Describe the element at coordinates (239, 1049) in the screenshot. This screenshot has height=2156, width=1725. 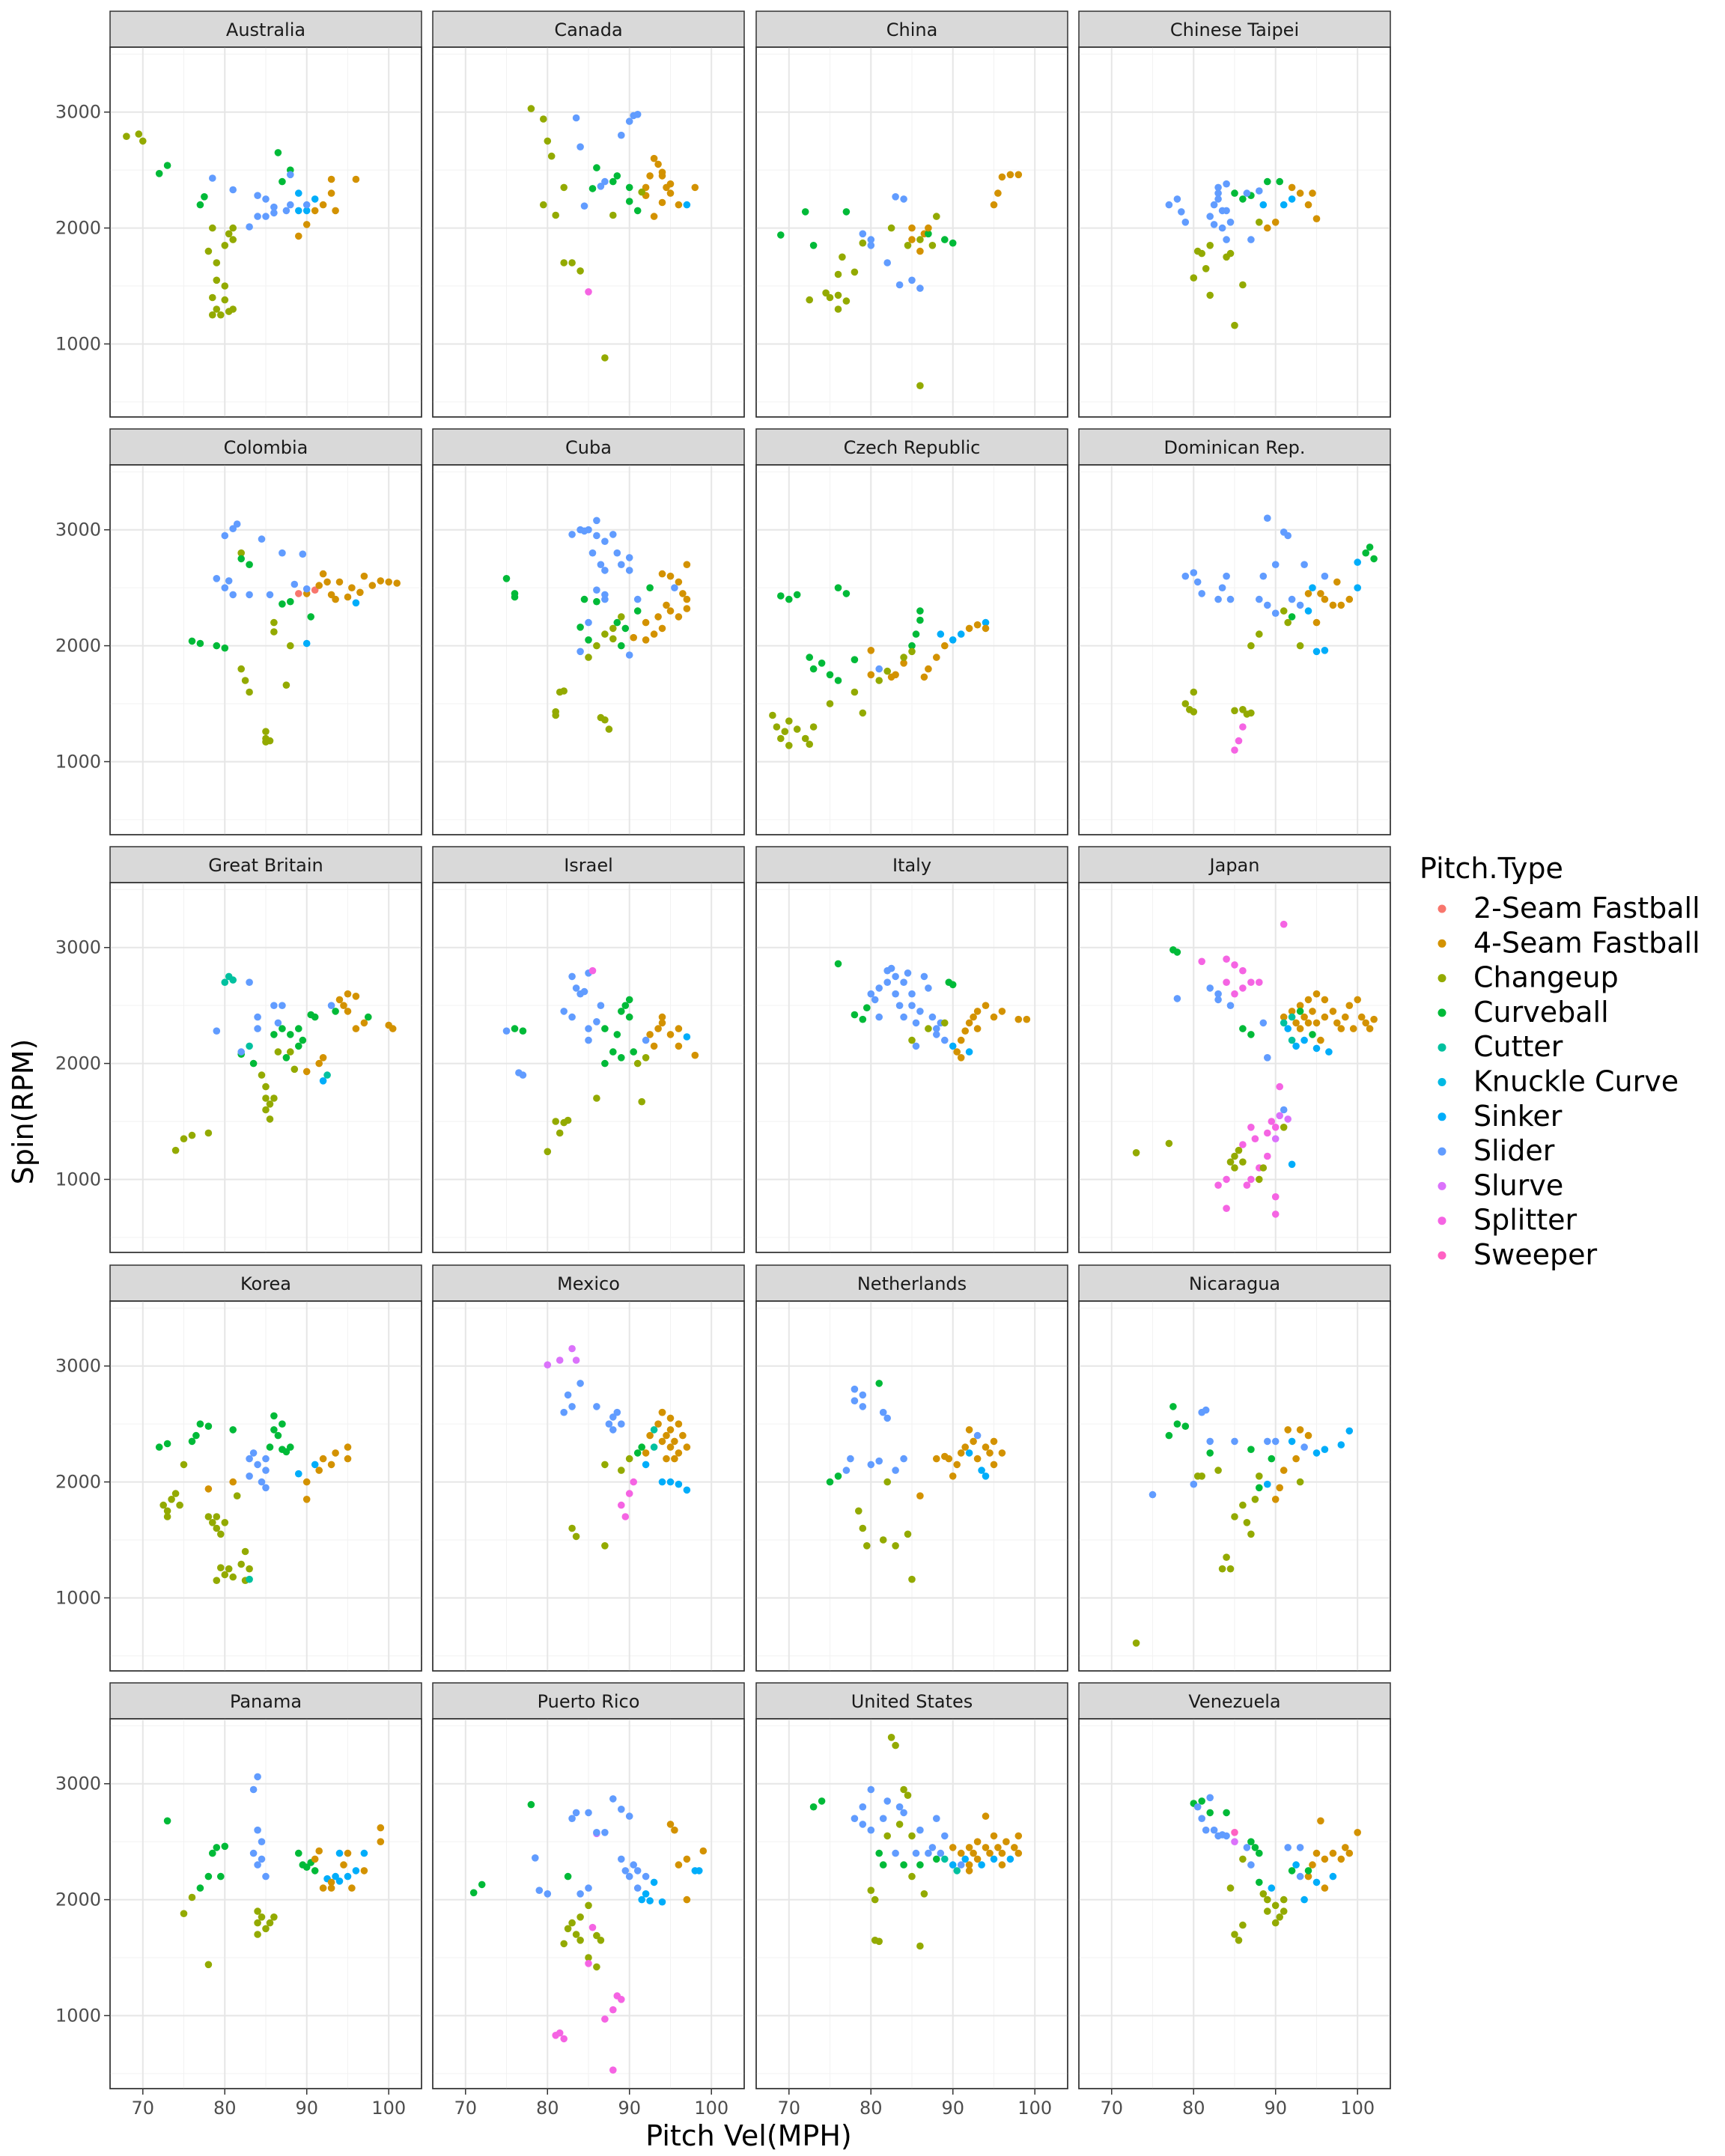
I see `facet-great-britain: Great Britain 1000 2000 3000` at that location.